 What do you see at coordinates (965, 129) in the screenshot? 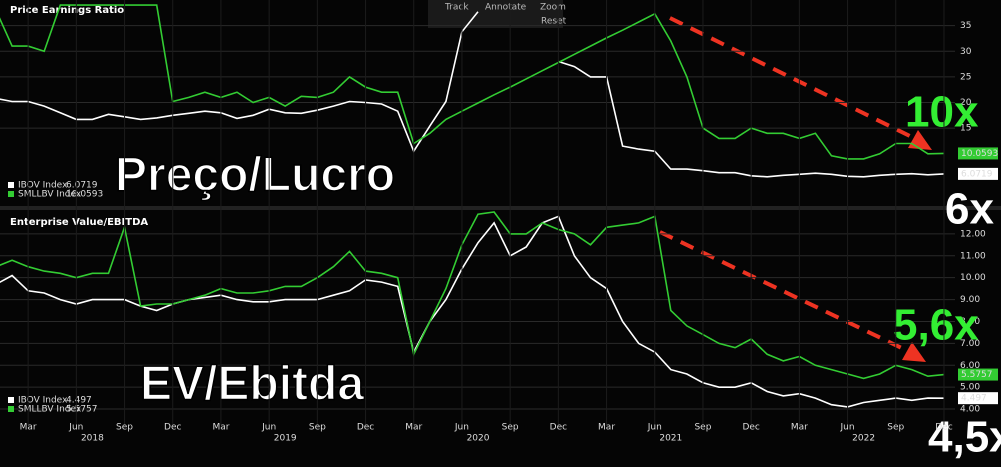
I see `y-tick-label: 15` at bounding box center [965, 129].